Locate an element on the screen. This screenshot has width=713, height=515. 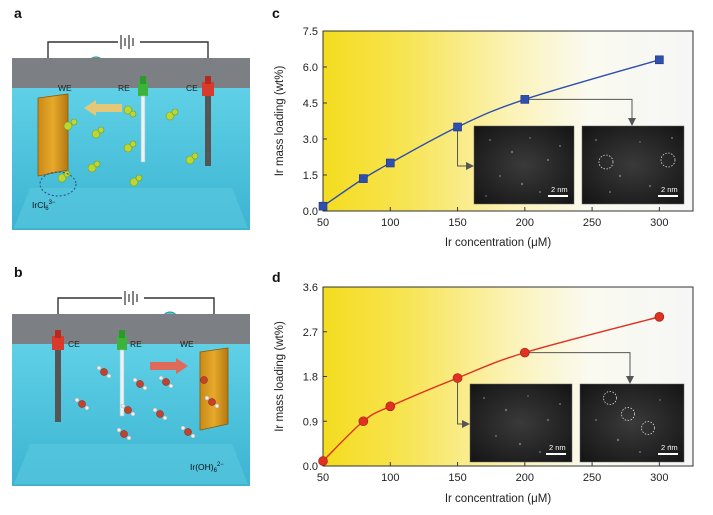
y-tick-label: 3.0 is located at coordinates (310, 140).